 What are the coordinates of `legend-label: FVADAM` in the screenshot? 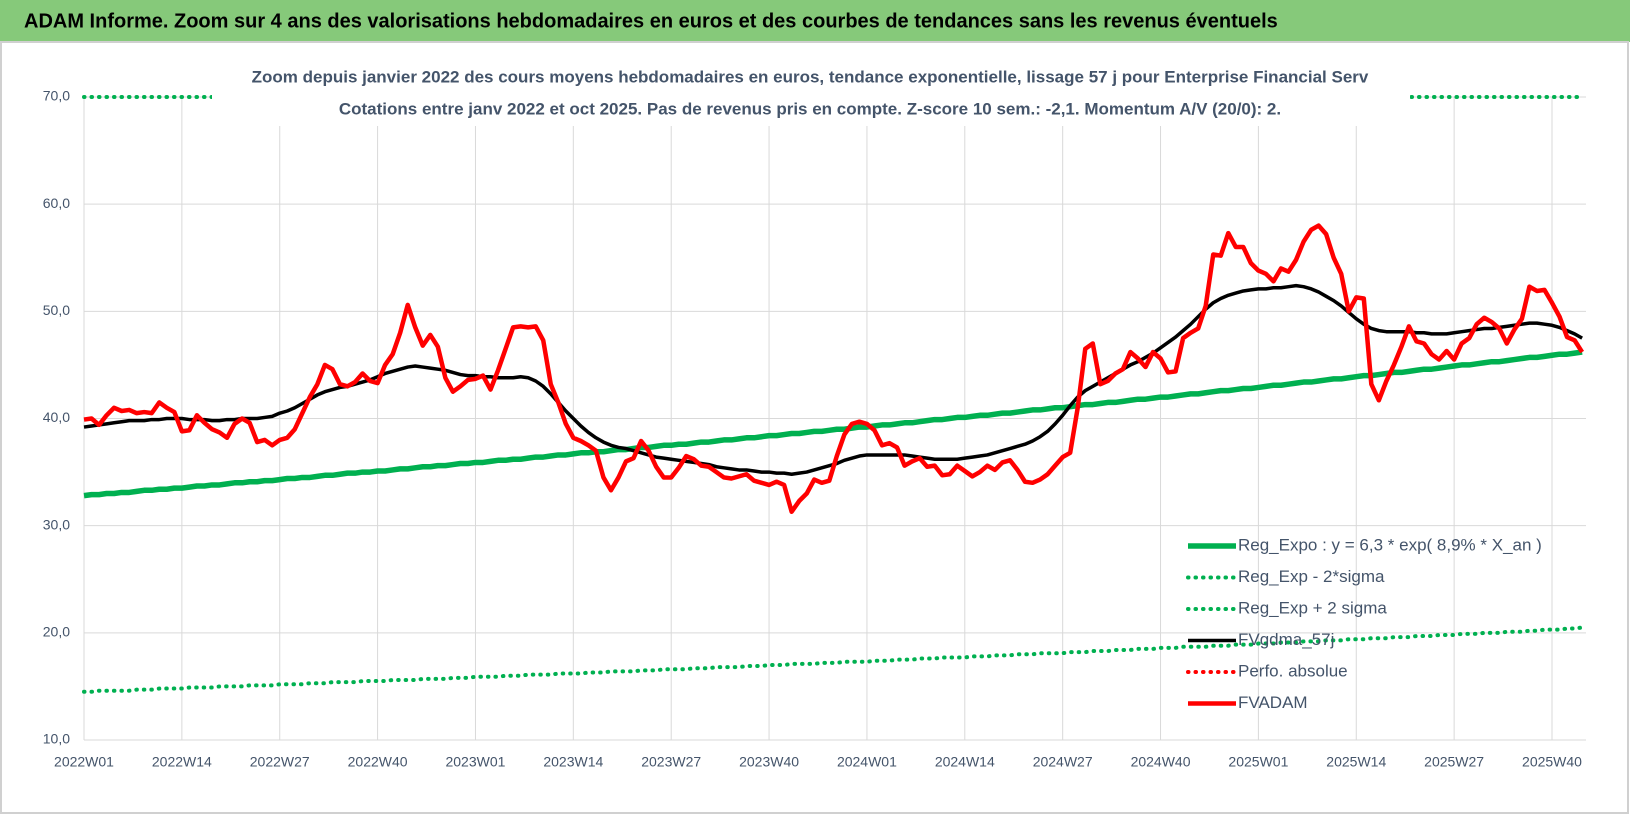 It's located at (1273, 702).